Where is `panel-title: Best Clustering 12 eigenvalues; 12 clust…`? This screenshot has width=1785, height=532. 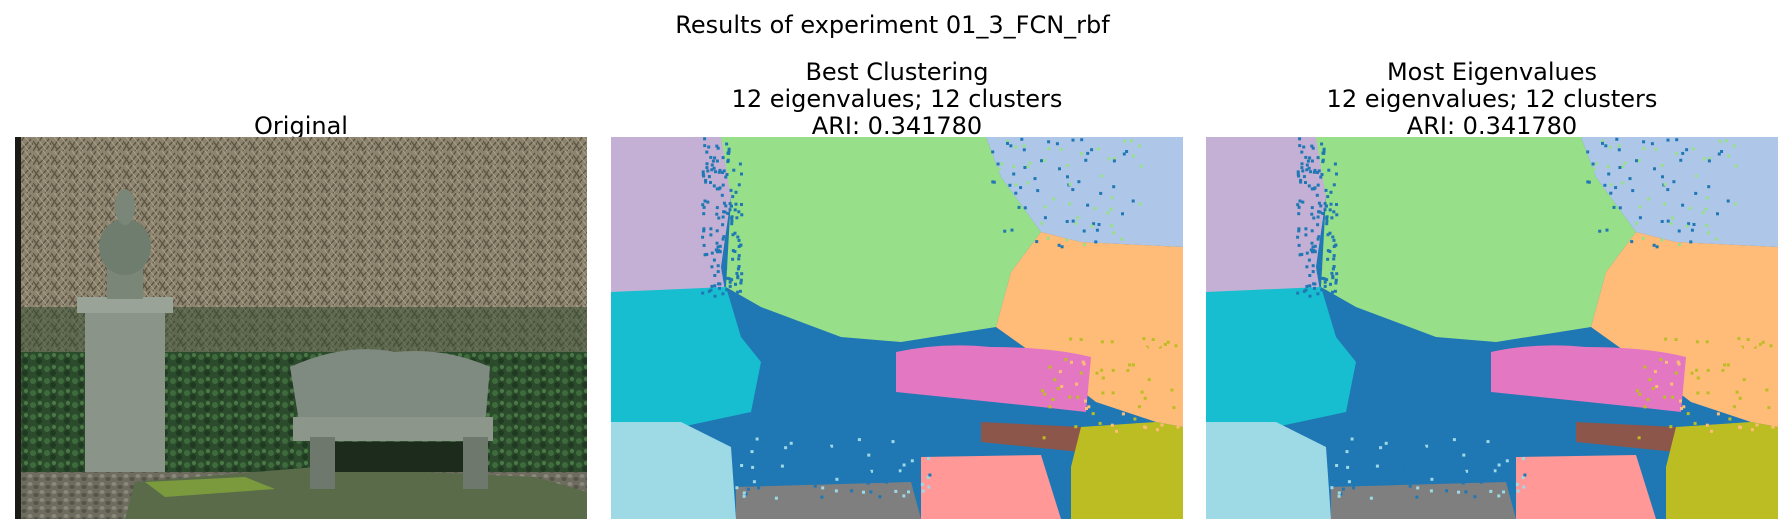 panel-title: Best Clustering 12 eigenvalues; 12 clust… is located at coordinates (897, 99).